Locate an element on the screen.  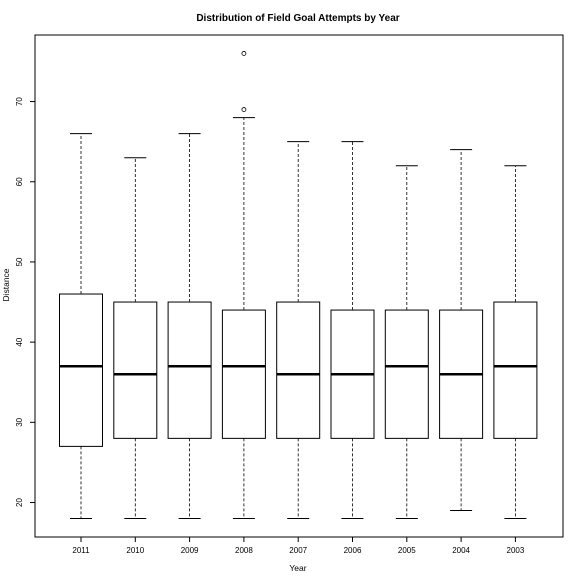
x-axis-label: Year is located at coordinates (297, 568).